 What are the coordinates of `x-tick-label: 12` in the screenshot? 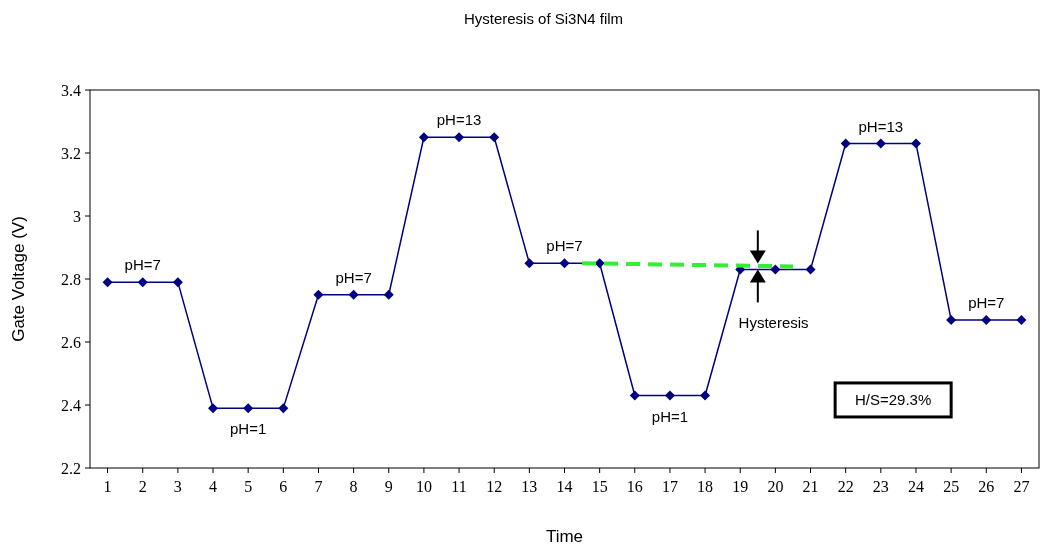 It's located at (494, 486).